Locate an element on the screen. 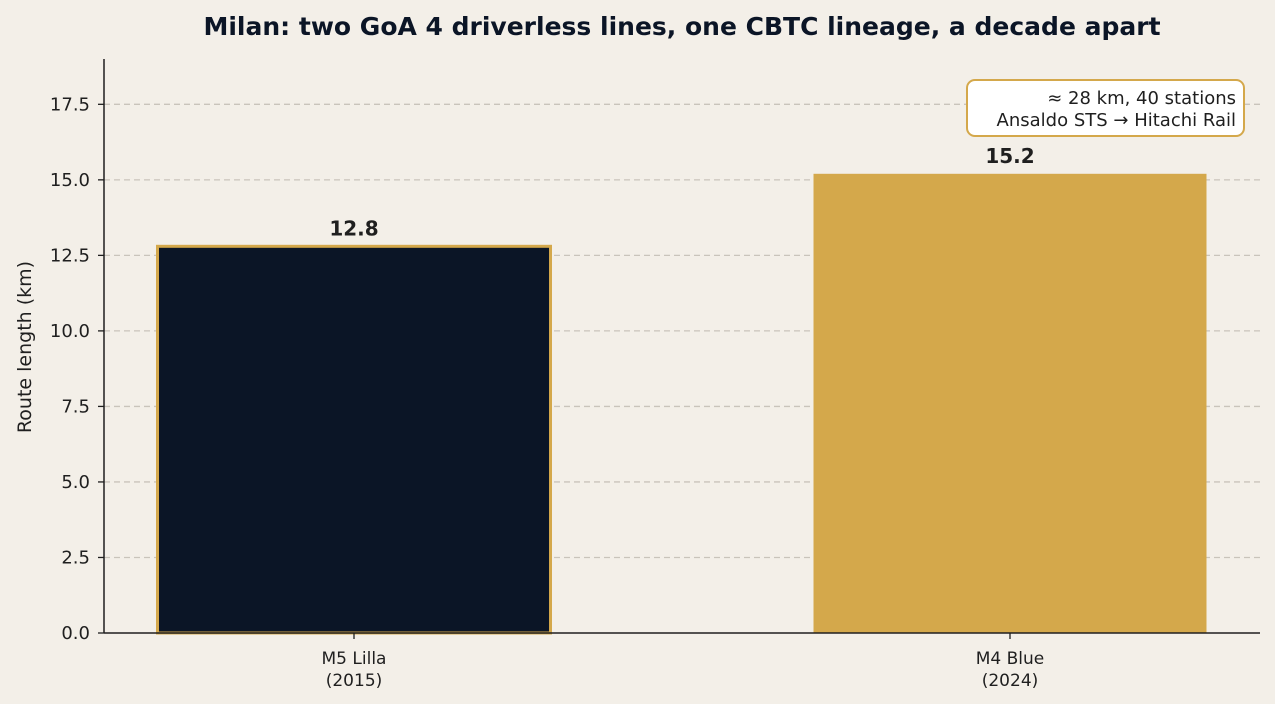 This screenshot has width=1275, height=704. x-axis-ticks: M5 Lilla(2015) M4 Blue(2024) is located at coordinates (683, 662).